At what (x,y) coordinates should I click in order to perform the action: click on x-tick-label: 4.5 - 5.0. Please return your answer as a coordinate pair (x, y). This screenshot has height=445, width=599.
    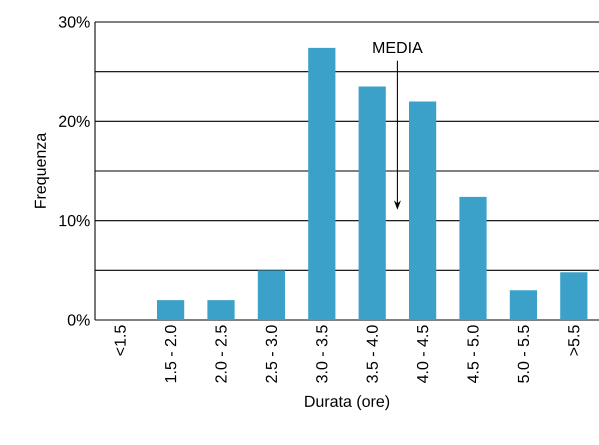
    Looking at the image, I should click on (473, 354).